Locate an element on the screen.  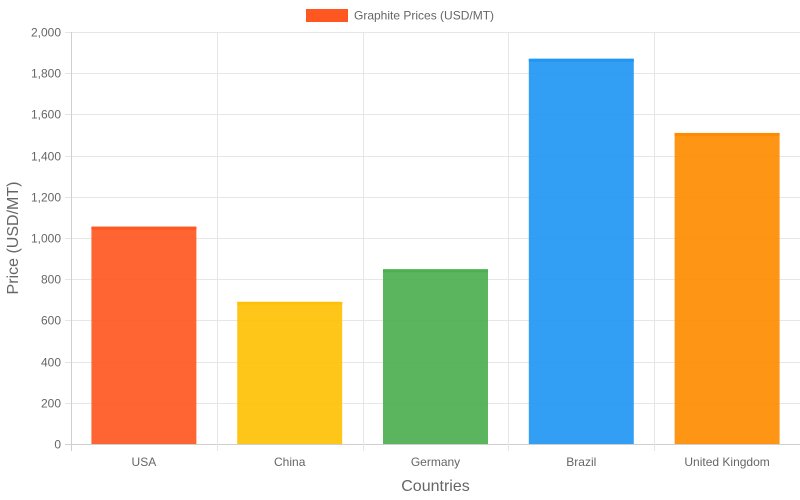
y-tick-label: 800 is located at coordinates (51, 280).